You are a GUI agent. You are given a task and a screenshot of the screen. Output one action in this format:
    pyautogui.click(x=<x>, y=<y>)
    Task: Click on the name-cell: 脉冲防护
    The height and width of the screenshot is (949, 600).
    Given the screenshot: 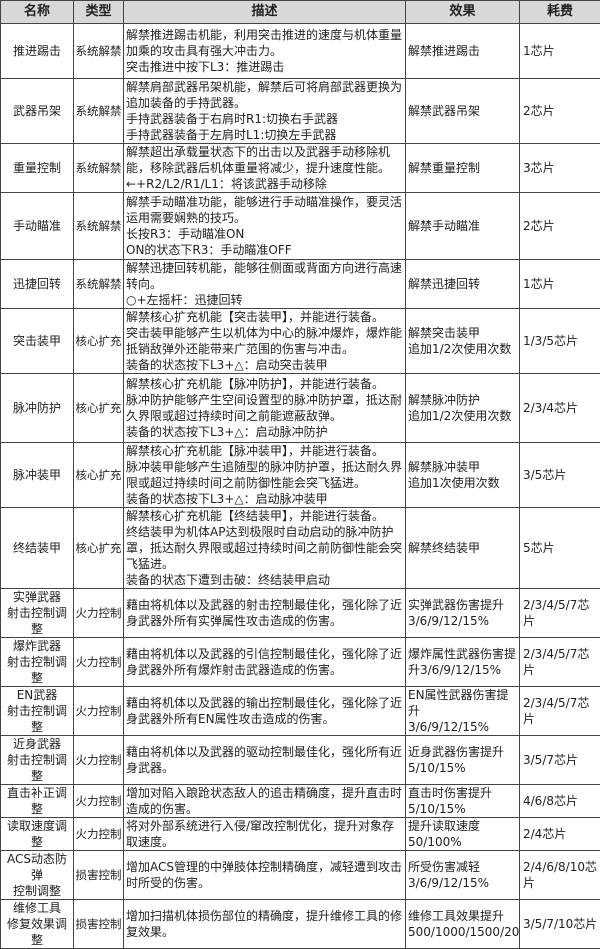 What is the action you would take?
    pyautogui.click(x=37, y=408)
    